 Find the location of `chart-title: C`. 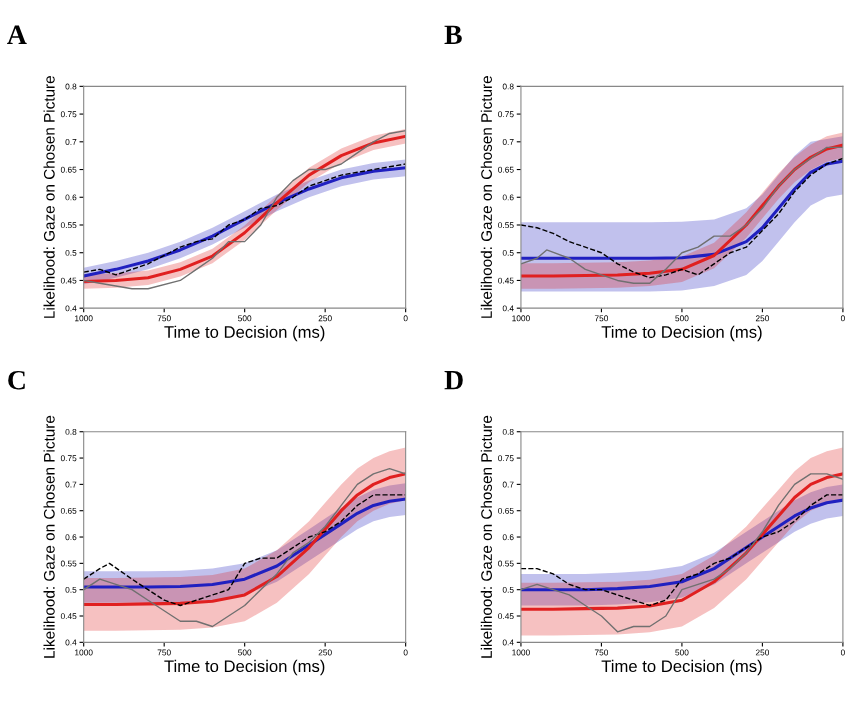

chart-title: C is located at coordinates (16, 380).